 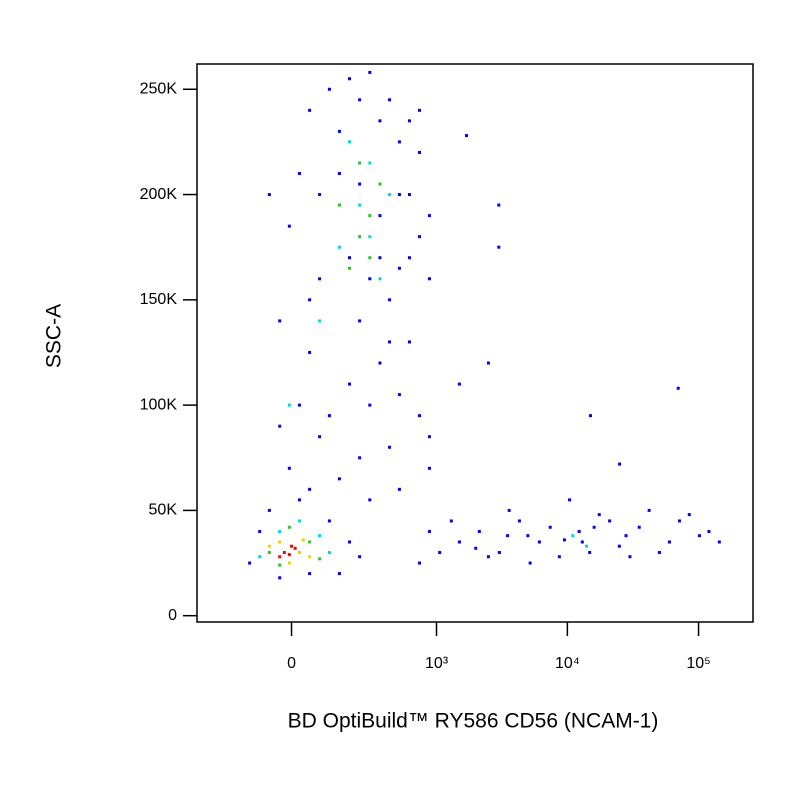 What do you see at coordinates (567, 663) in the screenshot?
I see `x-tick-label: 10⁴` at bounding box center [567, 663].